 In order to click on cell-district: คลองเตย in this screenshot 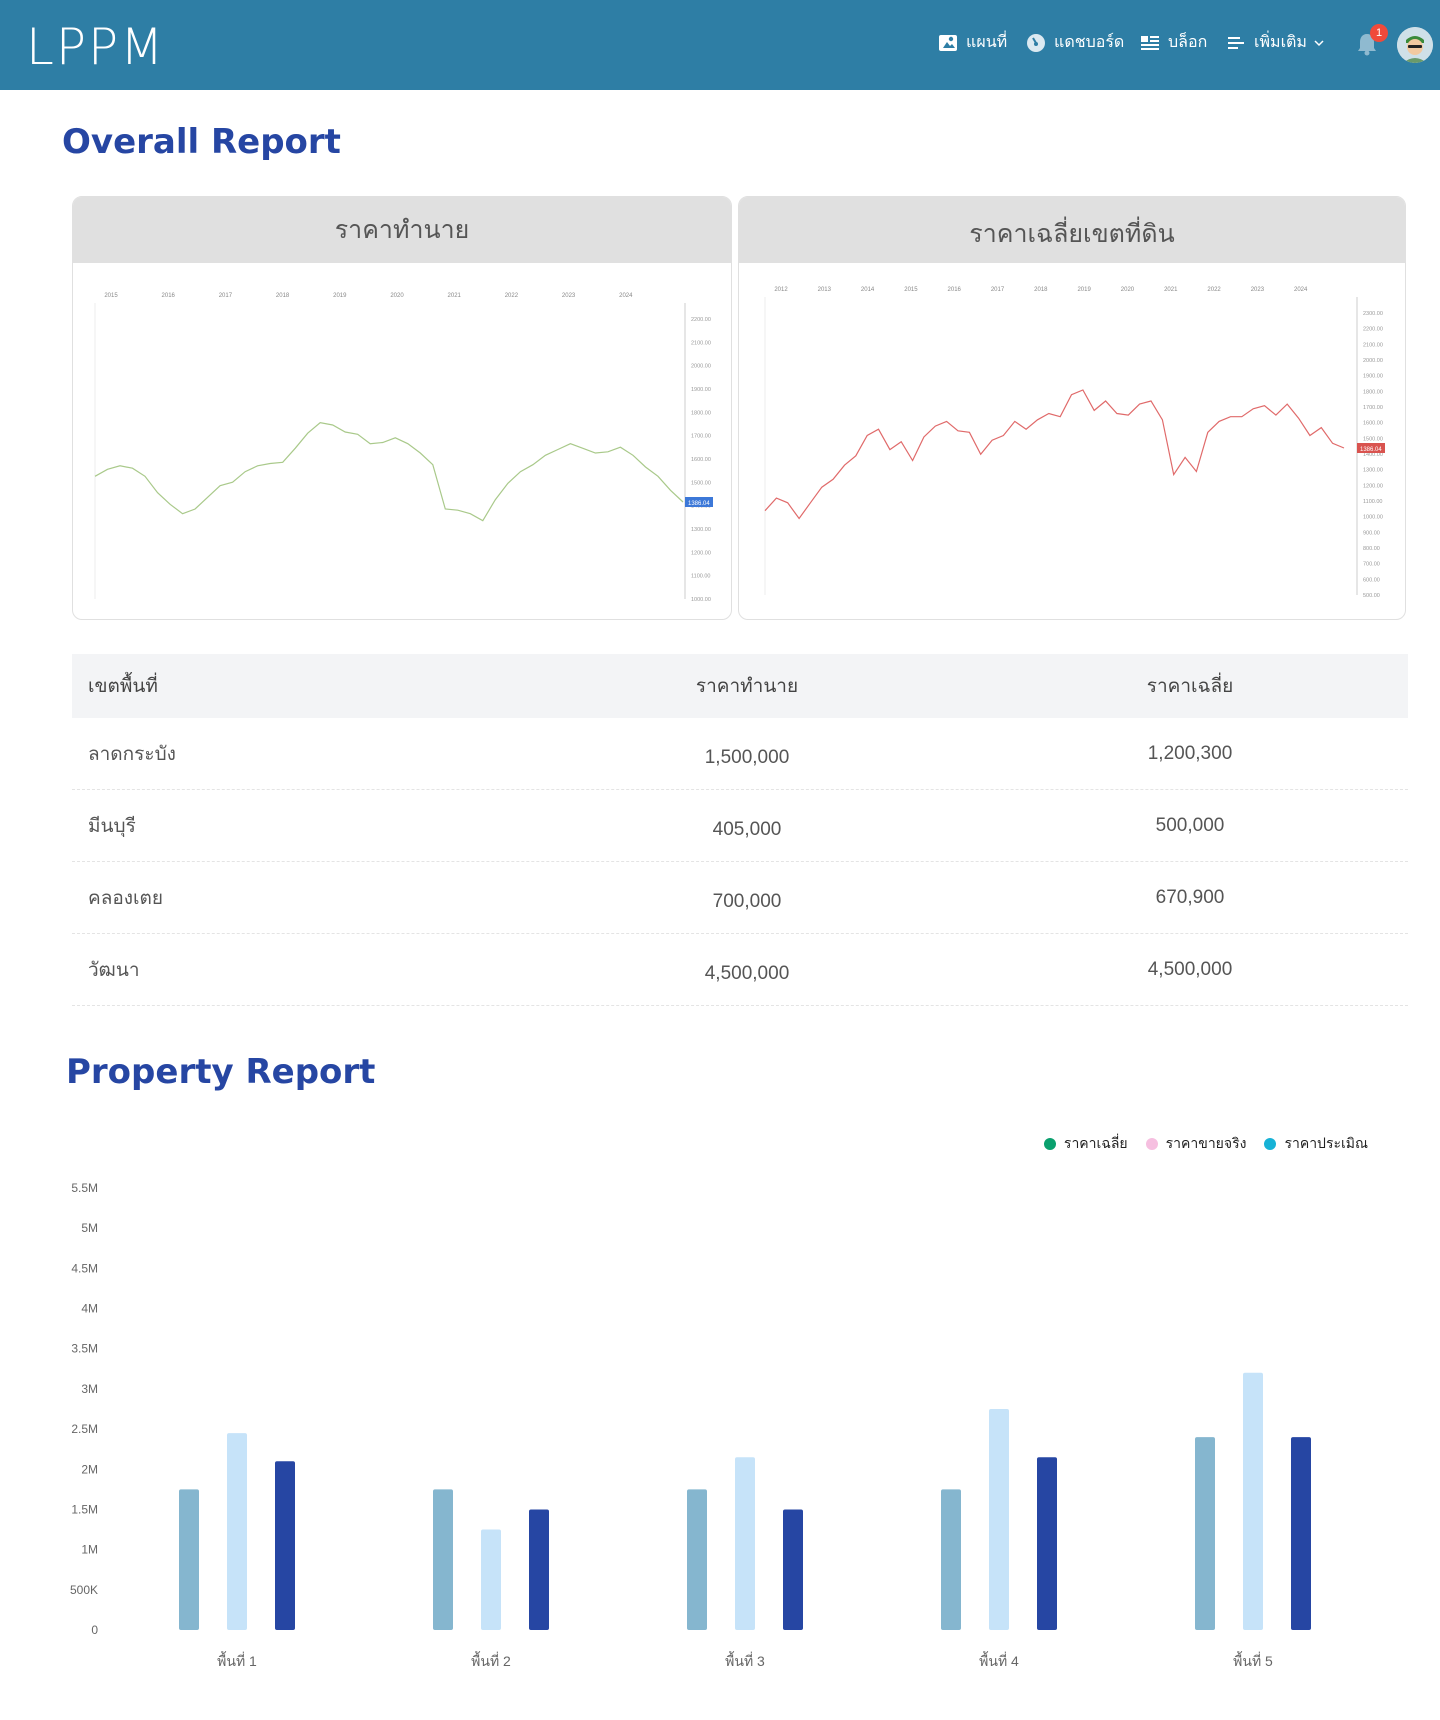, I will do `click(126, 898)`.